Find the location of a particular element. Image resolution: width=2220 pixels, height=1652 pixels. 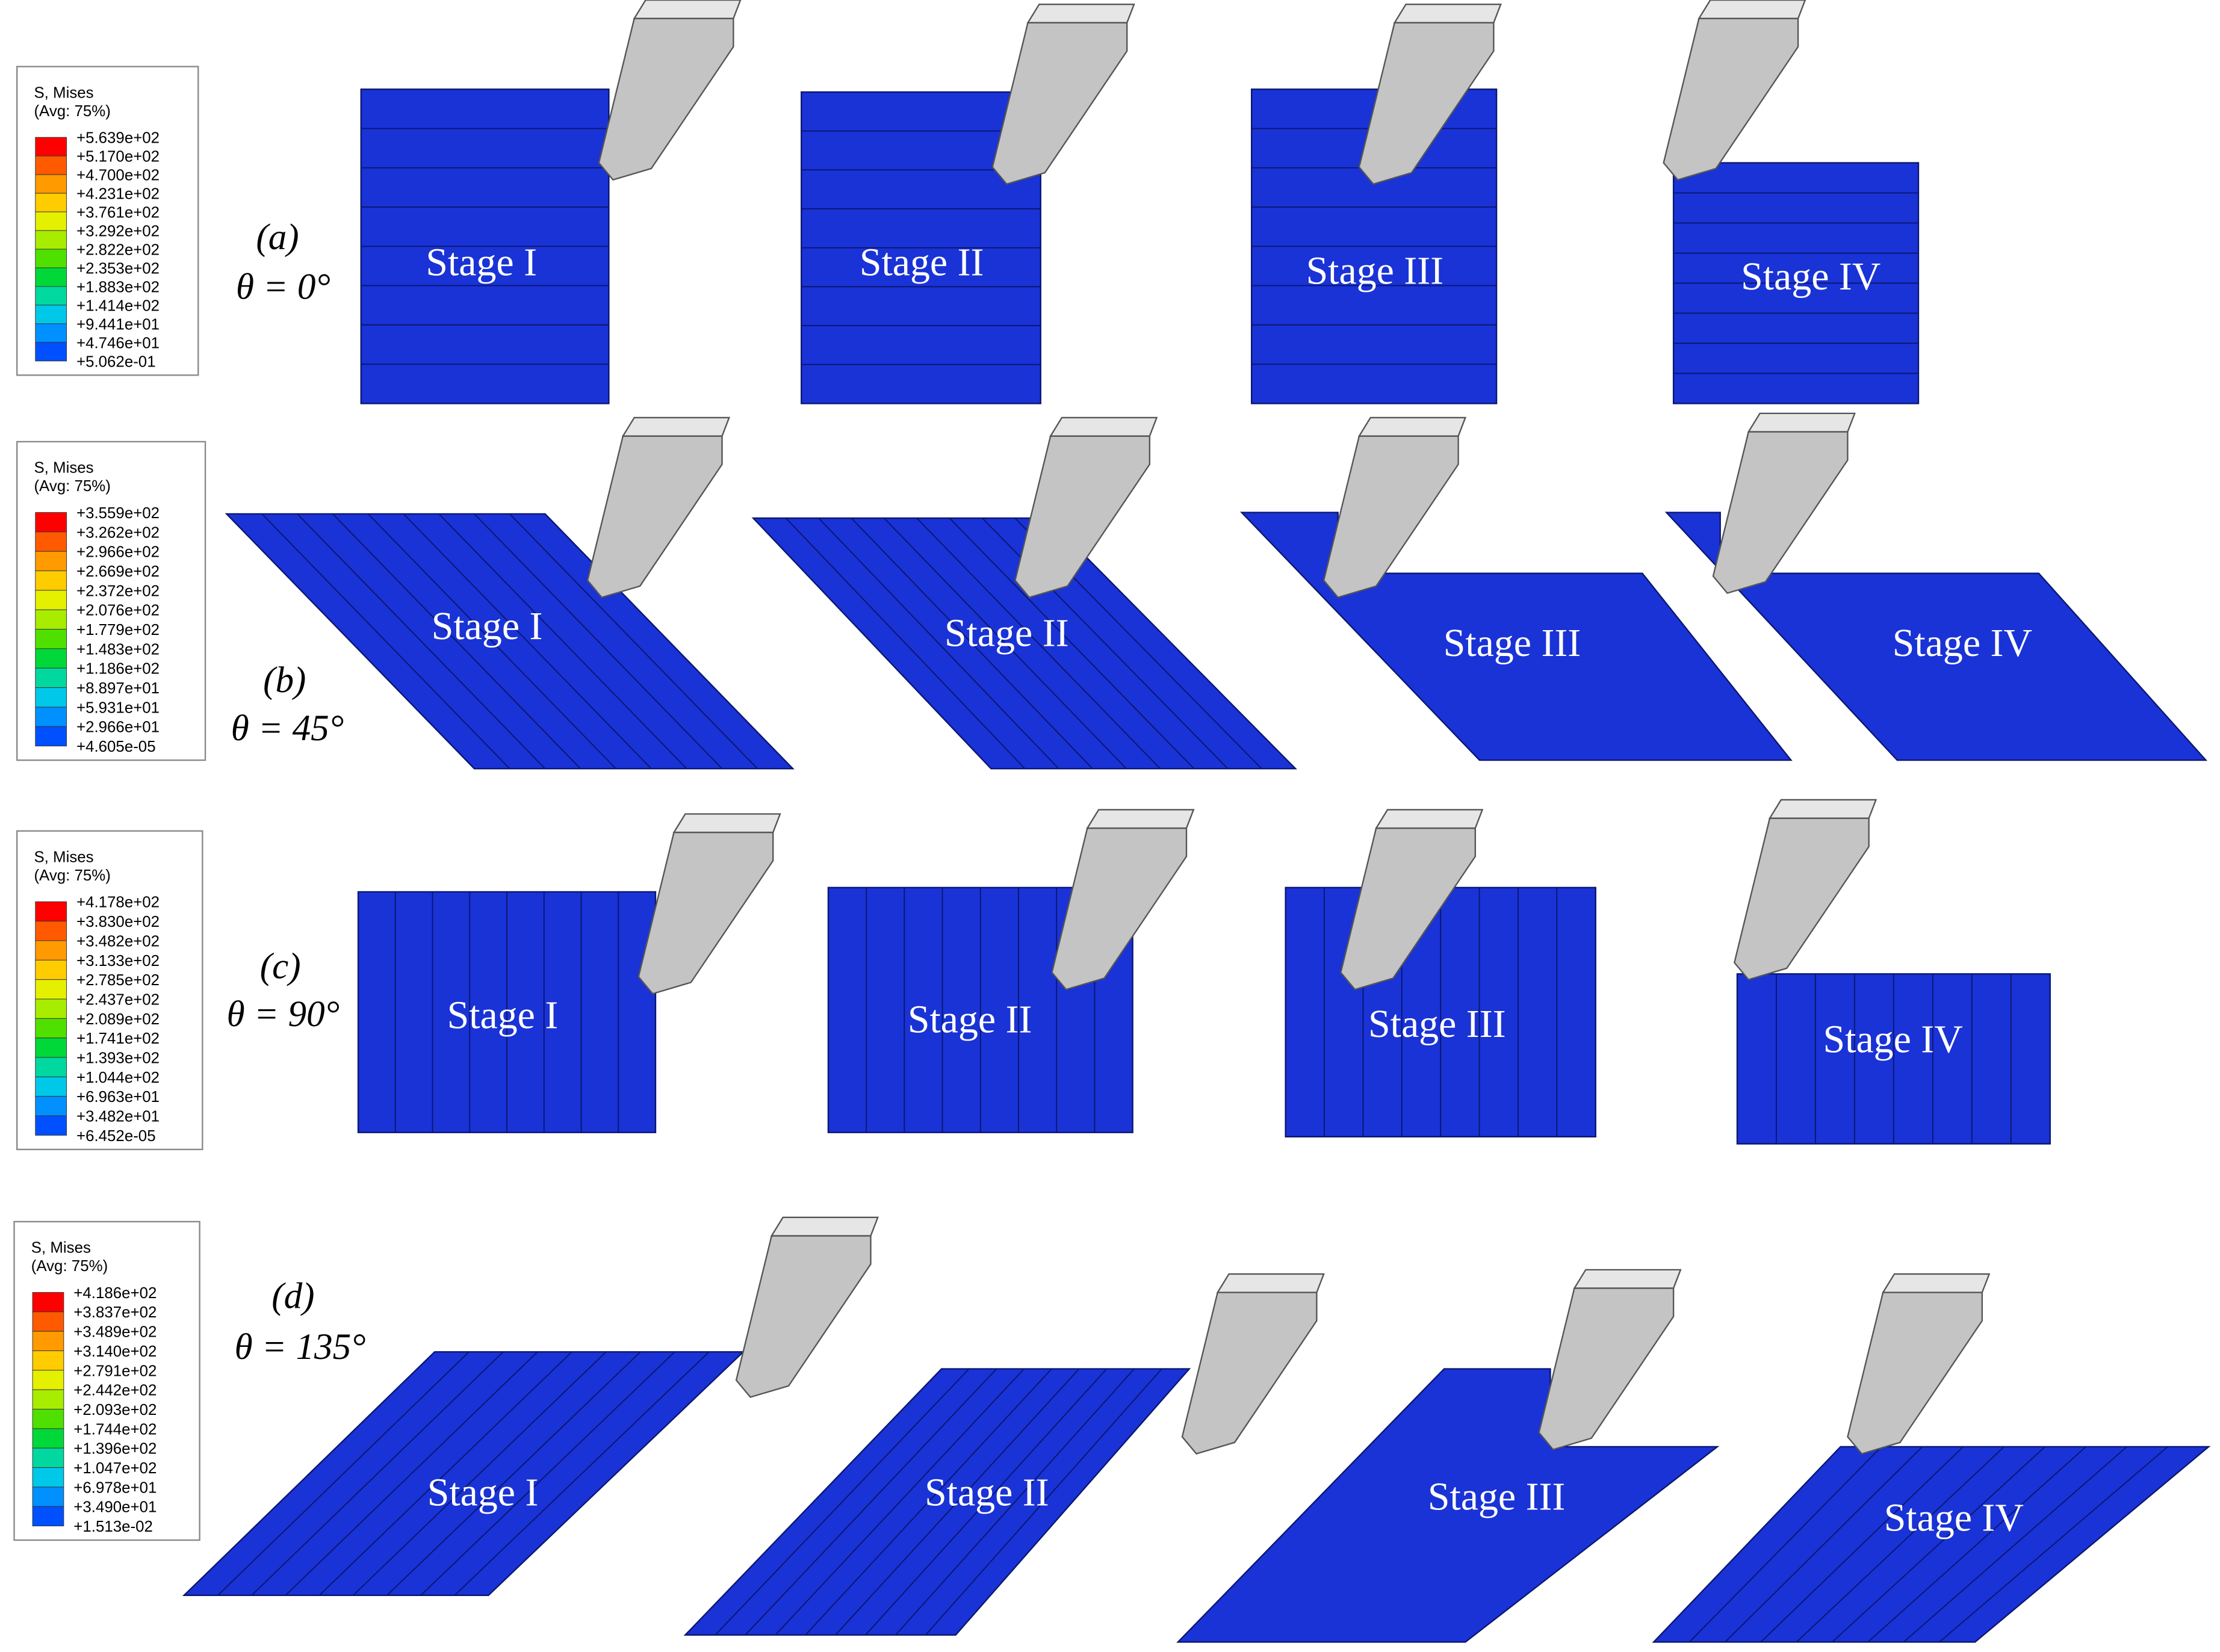

legend-value: +2.353e+02 is located at coordinates (118, 268).